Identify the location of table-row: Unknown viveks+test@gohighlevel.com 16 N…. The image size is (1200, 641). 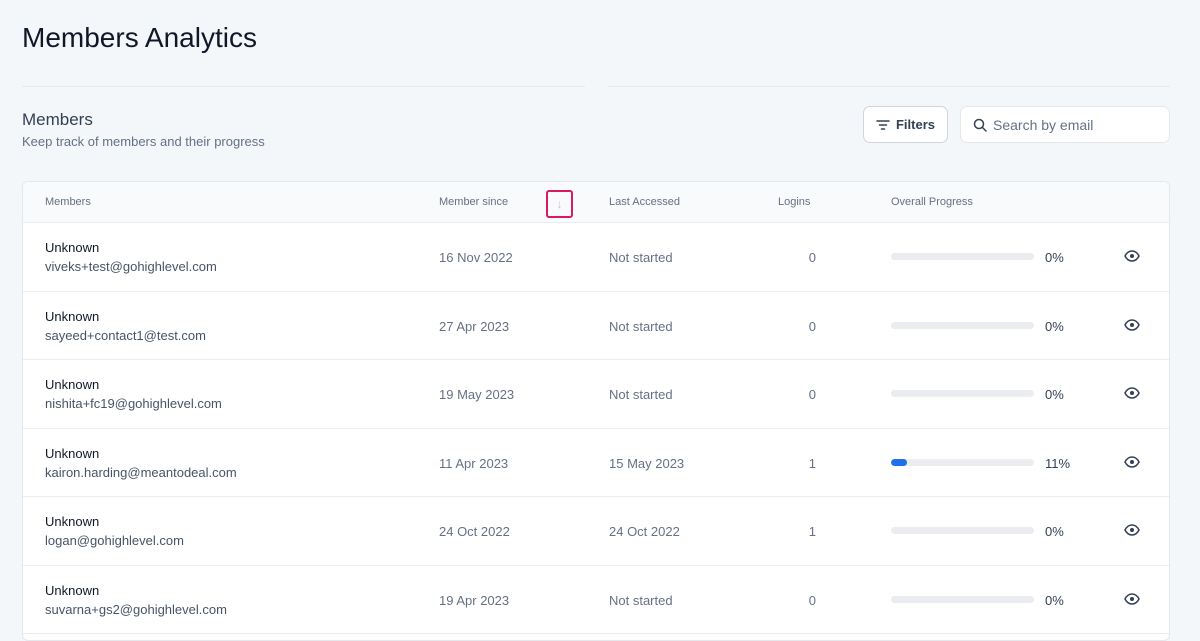
(596, 257).